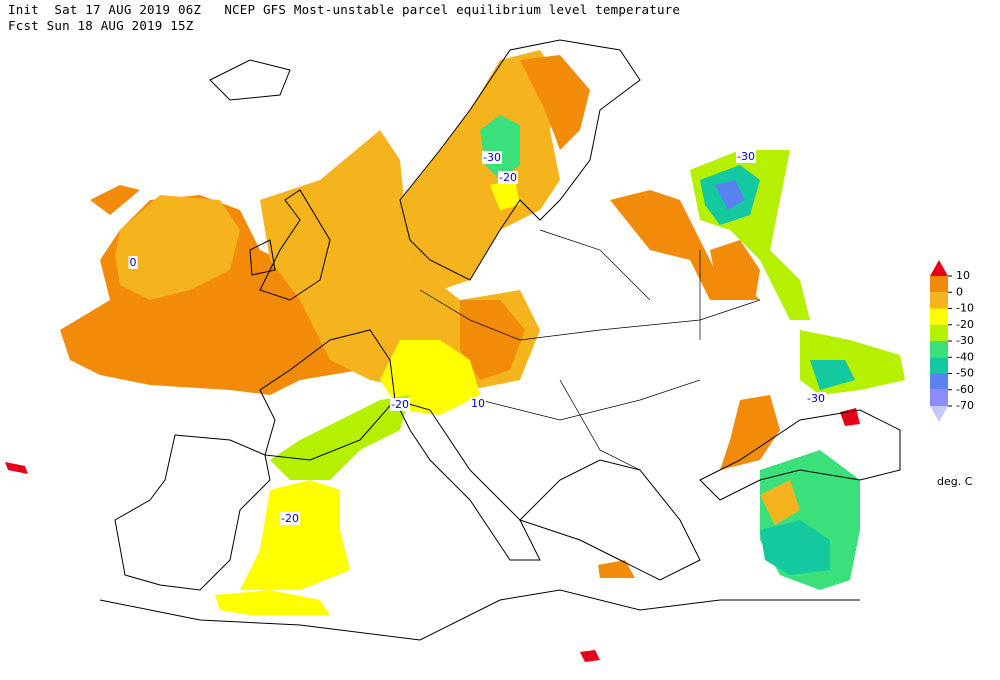 Image resolution: width=1000 pixels, height=680 pixels. What do you see at coordinates (965, 373) in the screenshot?
I see `legend-tick-label: -50` at bounding box center [965, 373].